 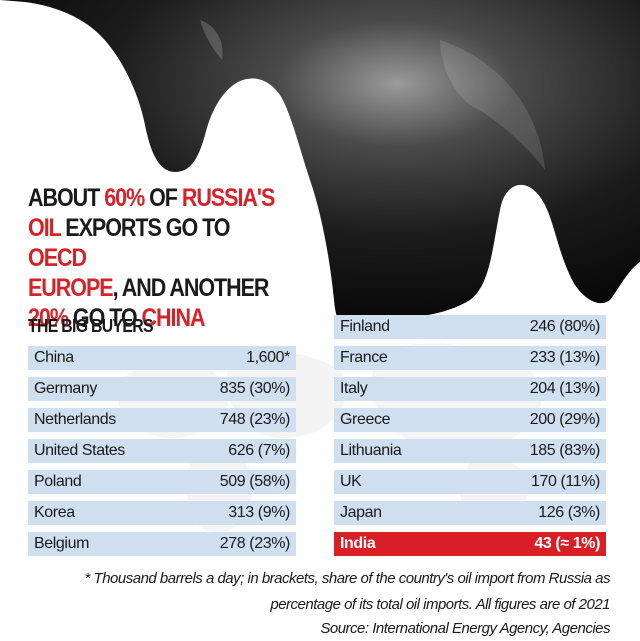 I want to click on country-value: 748 (23%), so click(x=255, y=419).